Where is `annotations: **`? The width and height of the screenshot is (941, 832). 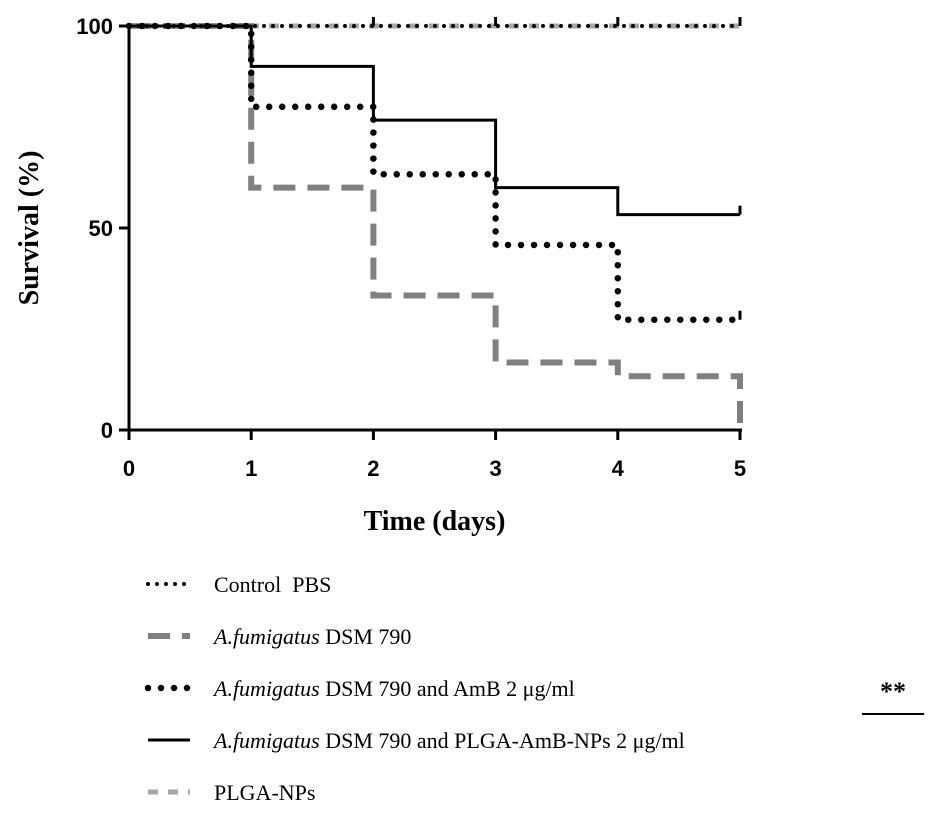 annotations: ** is located at coordinates (893, 696).